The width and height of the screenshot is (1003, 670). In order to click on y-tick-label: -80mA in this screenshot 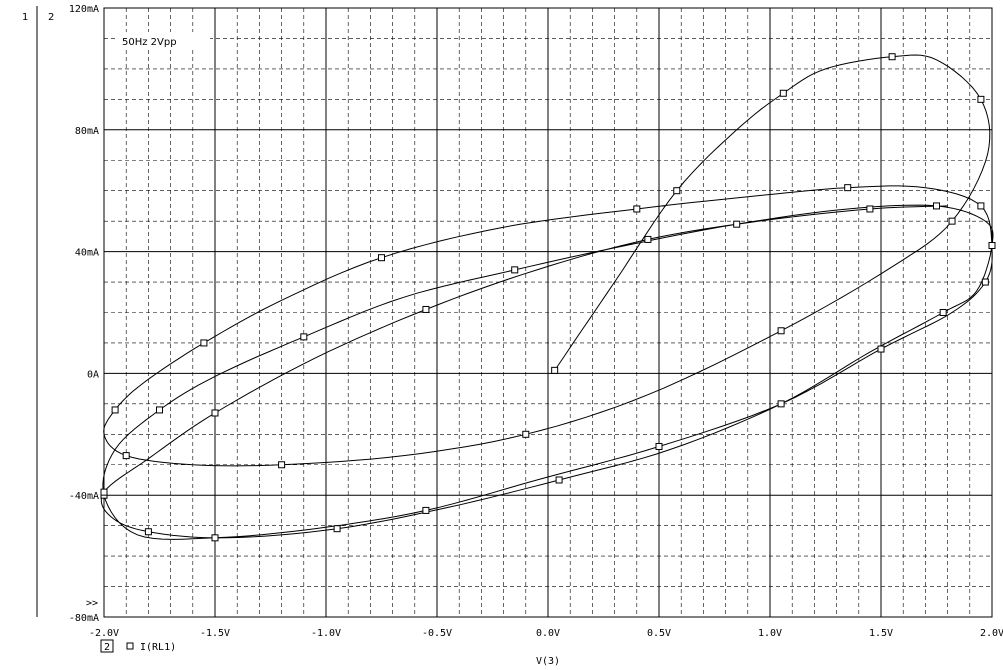, I will do `click(84, 618)`.